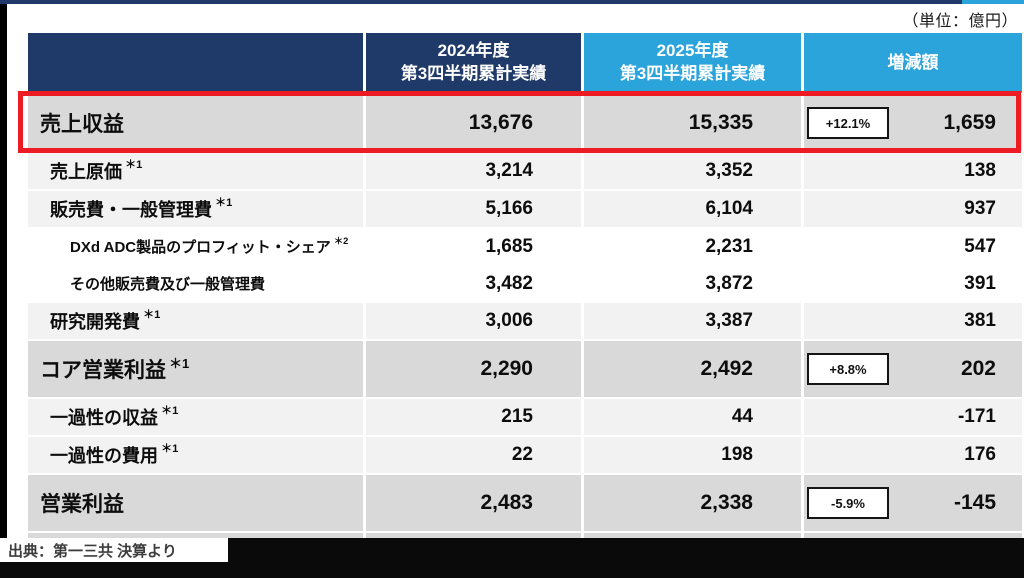  What do you see at coordinates (913, 455) in the screenshot?
I see `change-cell: 176` at bounding box center [913, 455].